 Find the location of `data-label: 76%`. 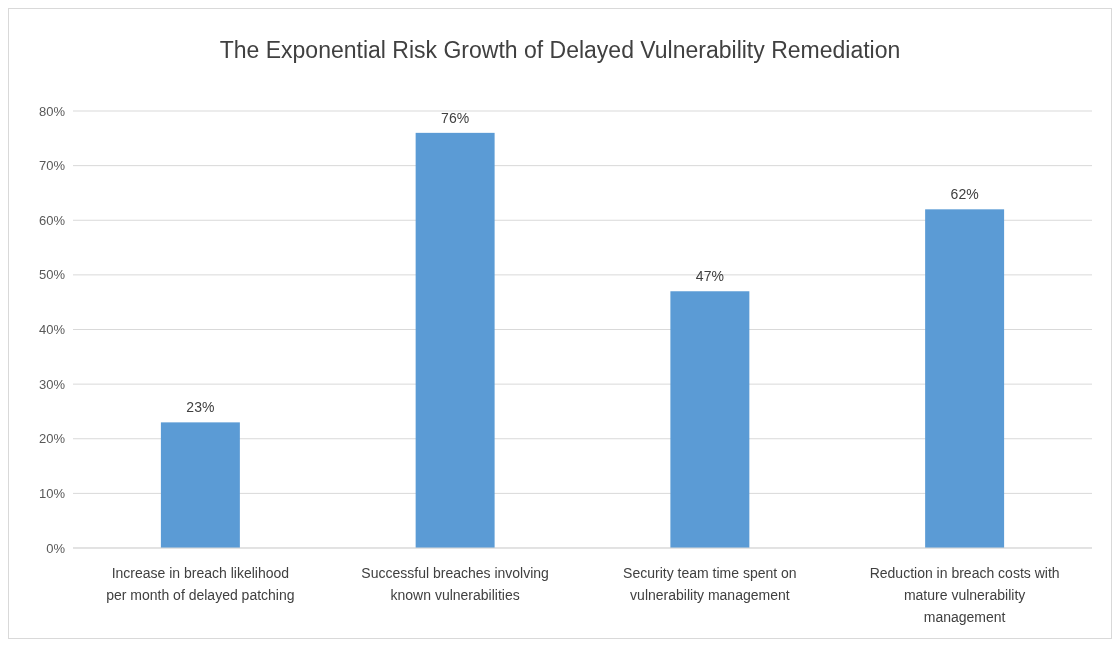

data-label: 76% is located at coordinates (455, 117).